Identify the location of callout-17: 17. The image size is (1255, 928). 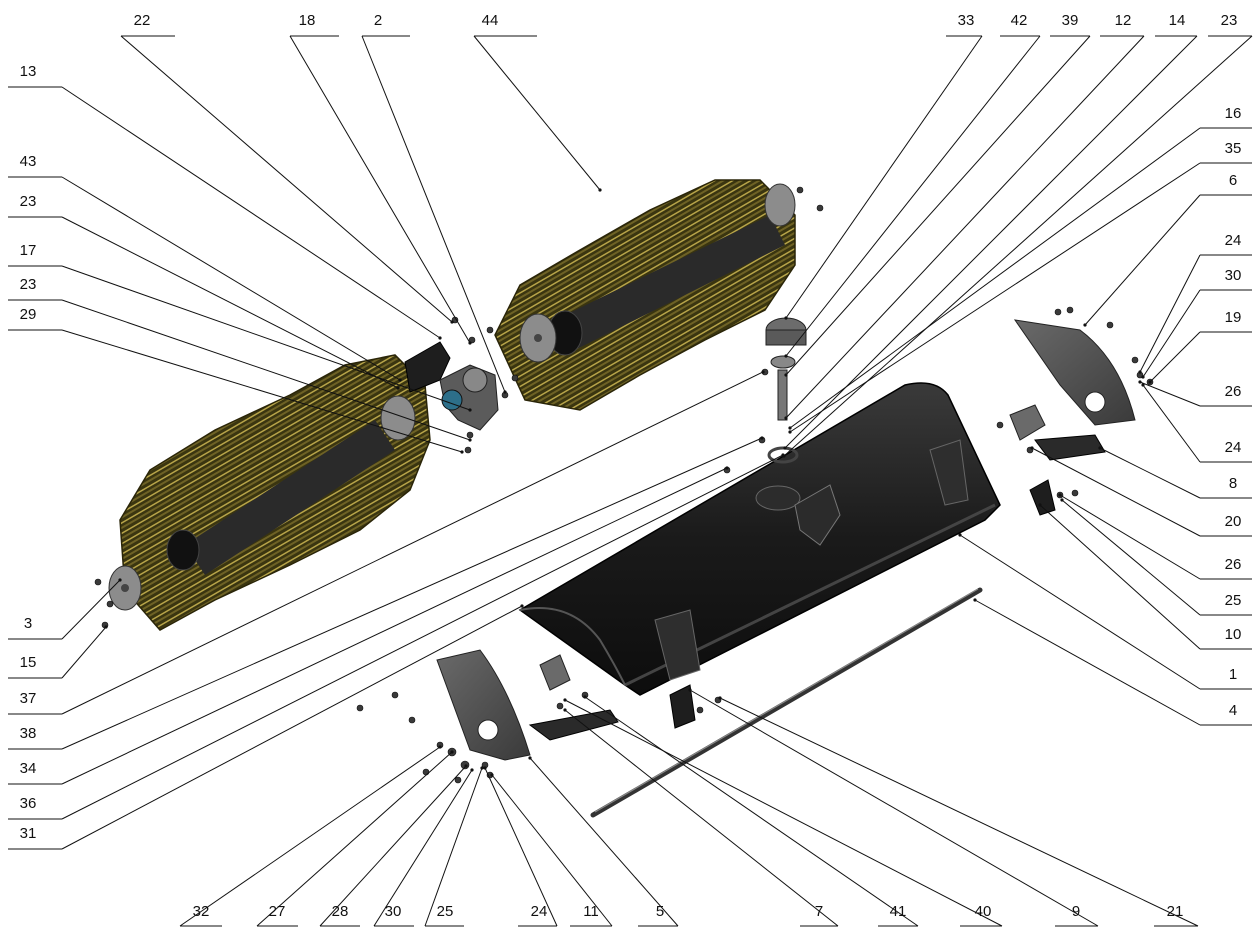
(240, 327).